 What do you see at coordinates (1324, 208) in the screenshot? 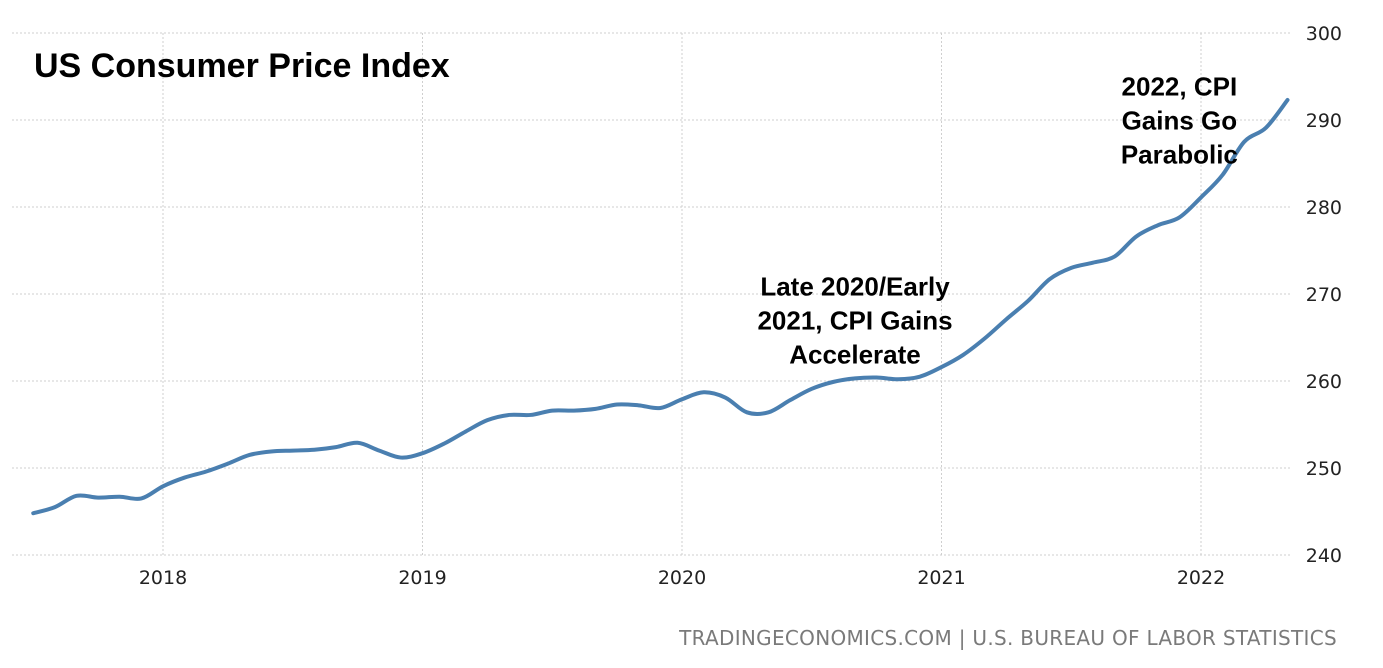
I see `y-tick-label: 280` at bounding box center [1324, 208].